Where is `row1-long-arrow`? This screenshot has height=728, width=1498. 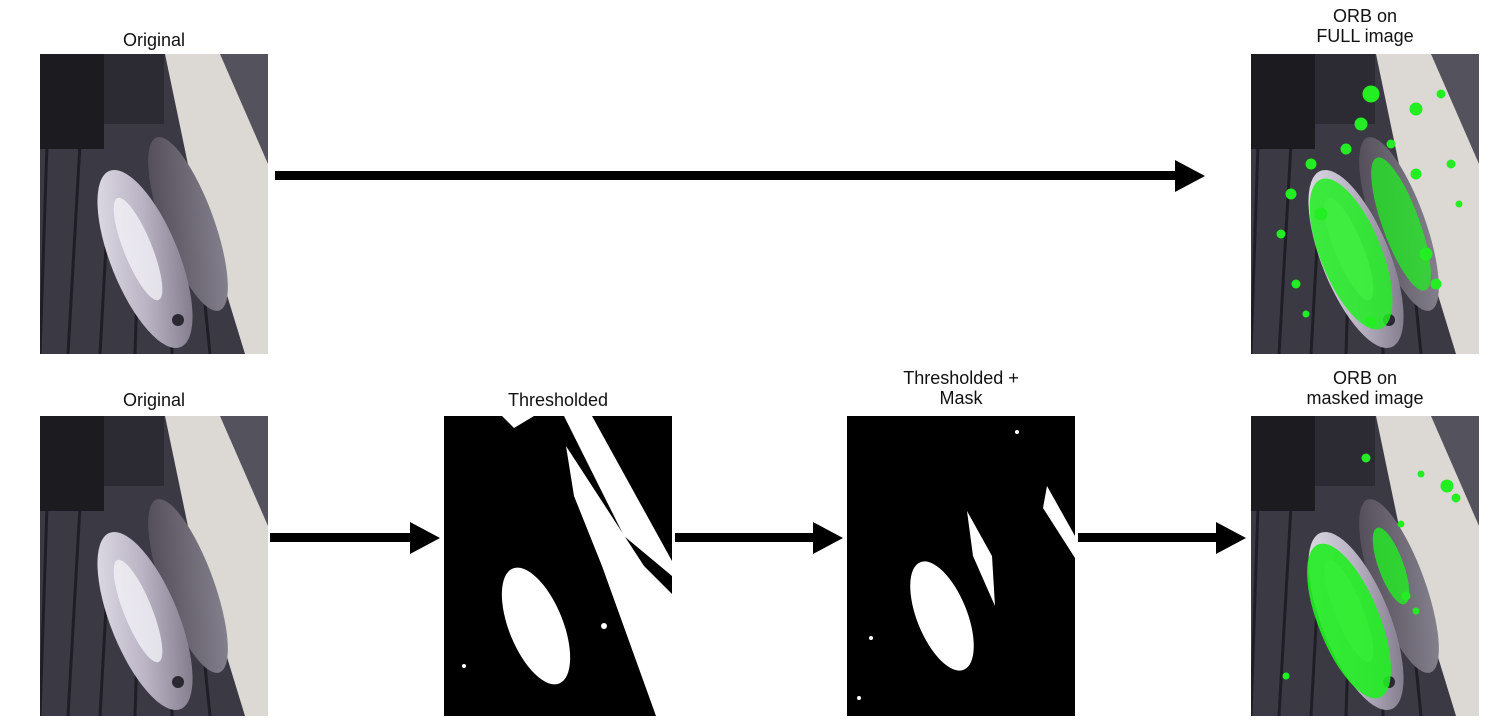 row1-long-arrow is located at coordinates (740, 176).